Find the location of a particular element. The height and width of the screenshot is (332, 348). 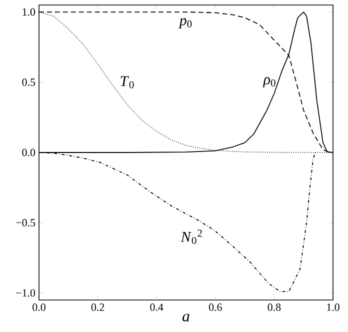

y-tick-label: −1.0 is located at coordinates (26, 293).